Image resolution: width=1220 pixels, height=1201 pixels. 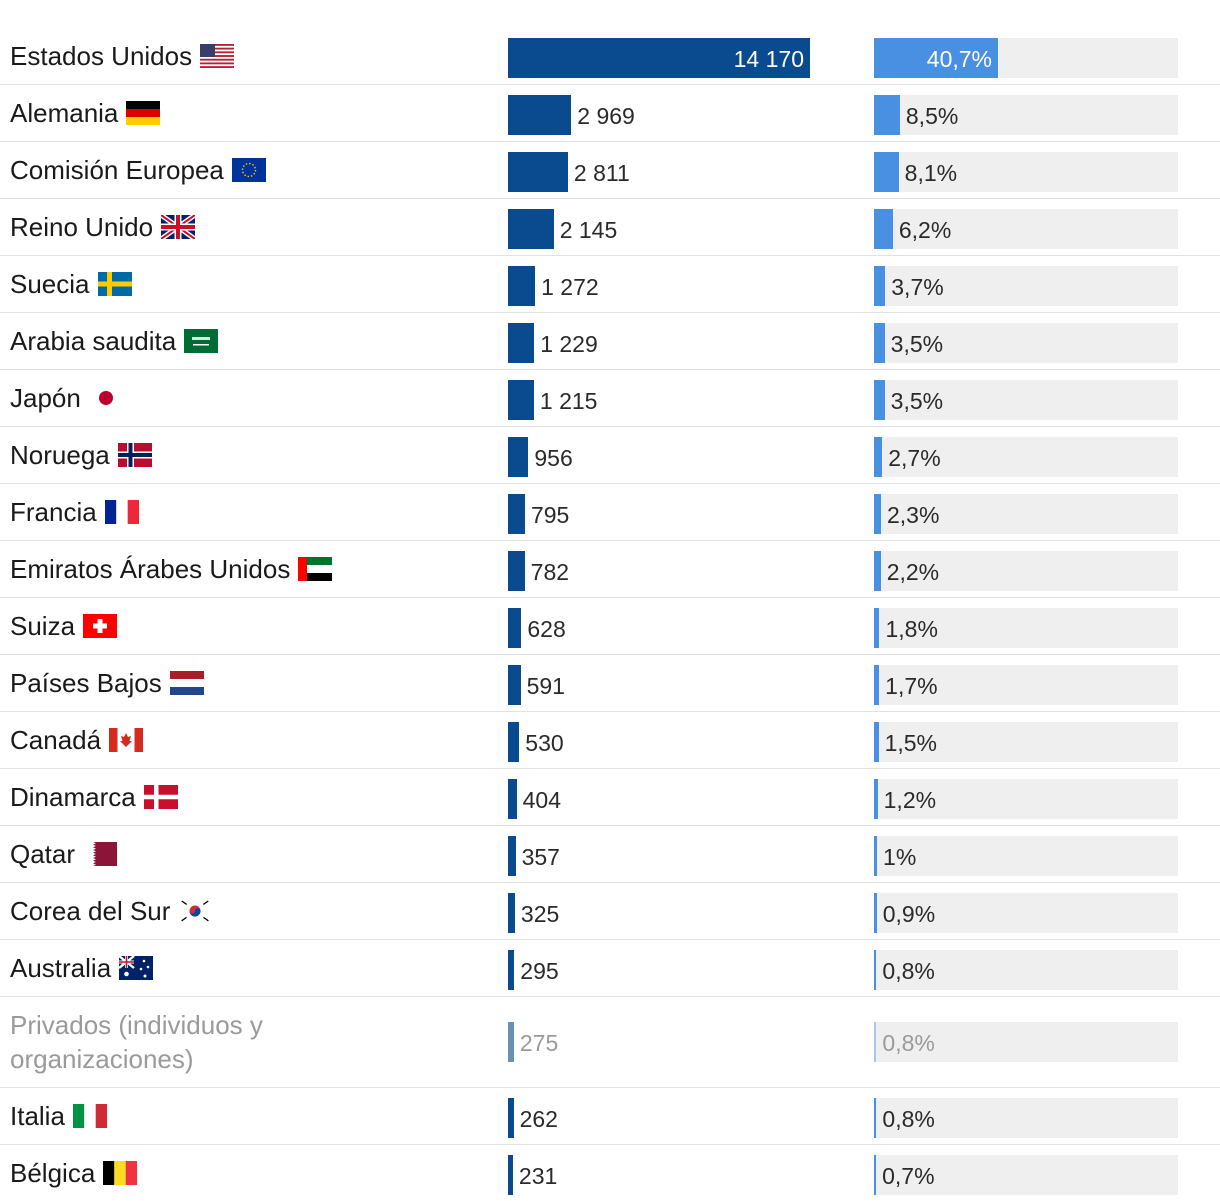 I want to click on country-name: Estados Unidos, so click(x=122, y=56).